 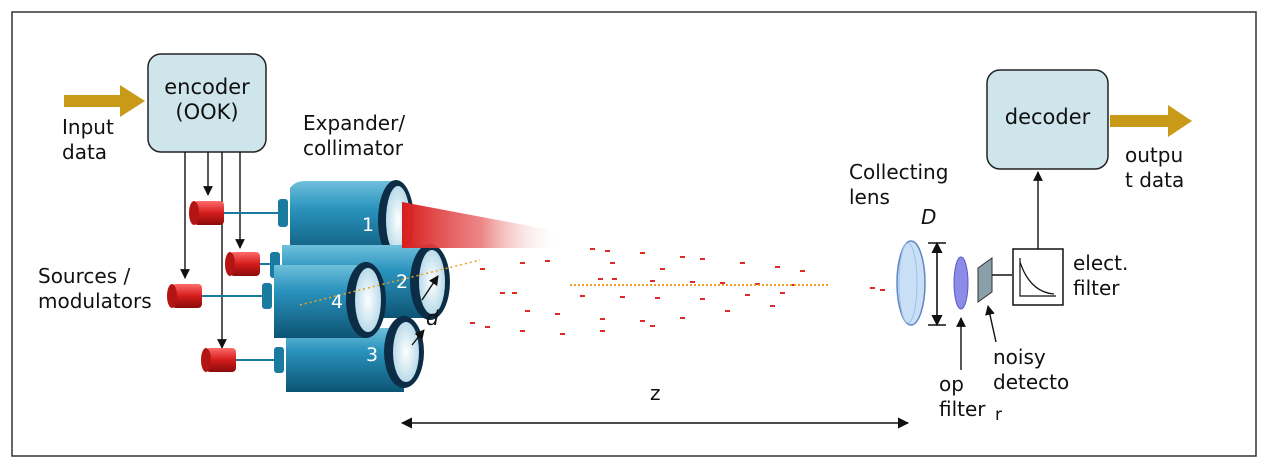 What do you see at coordinates (207, 99) in the screenshot?
I see `encoder-label: encoder (OOK)` at bounding box center [207, 99].